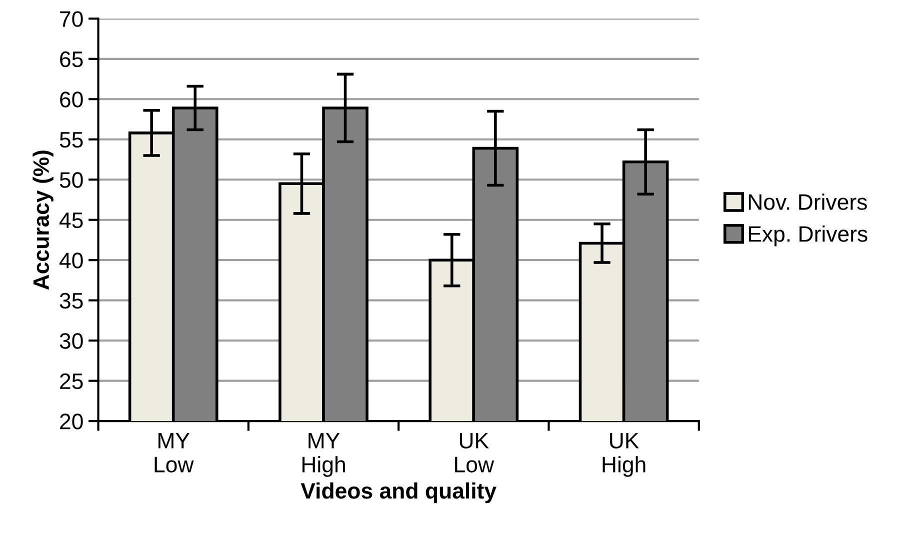 The image size is (910, 533). I want to click on legend-label: Nov. Drivers, so click(807, 202).